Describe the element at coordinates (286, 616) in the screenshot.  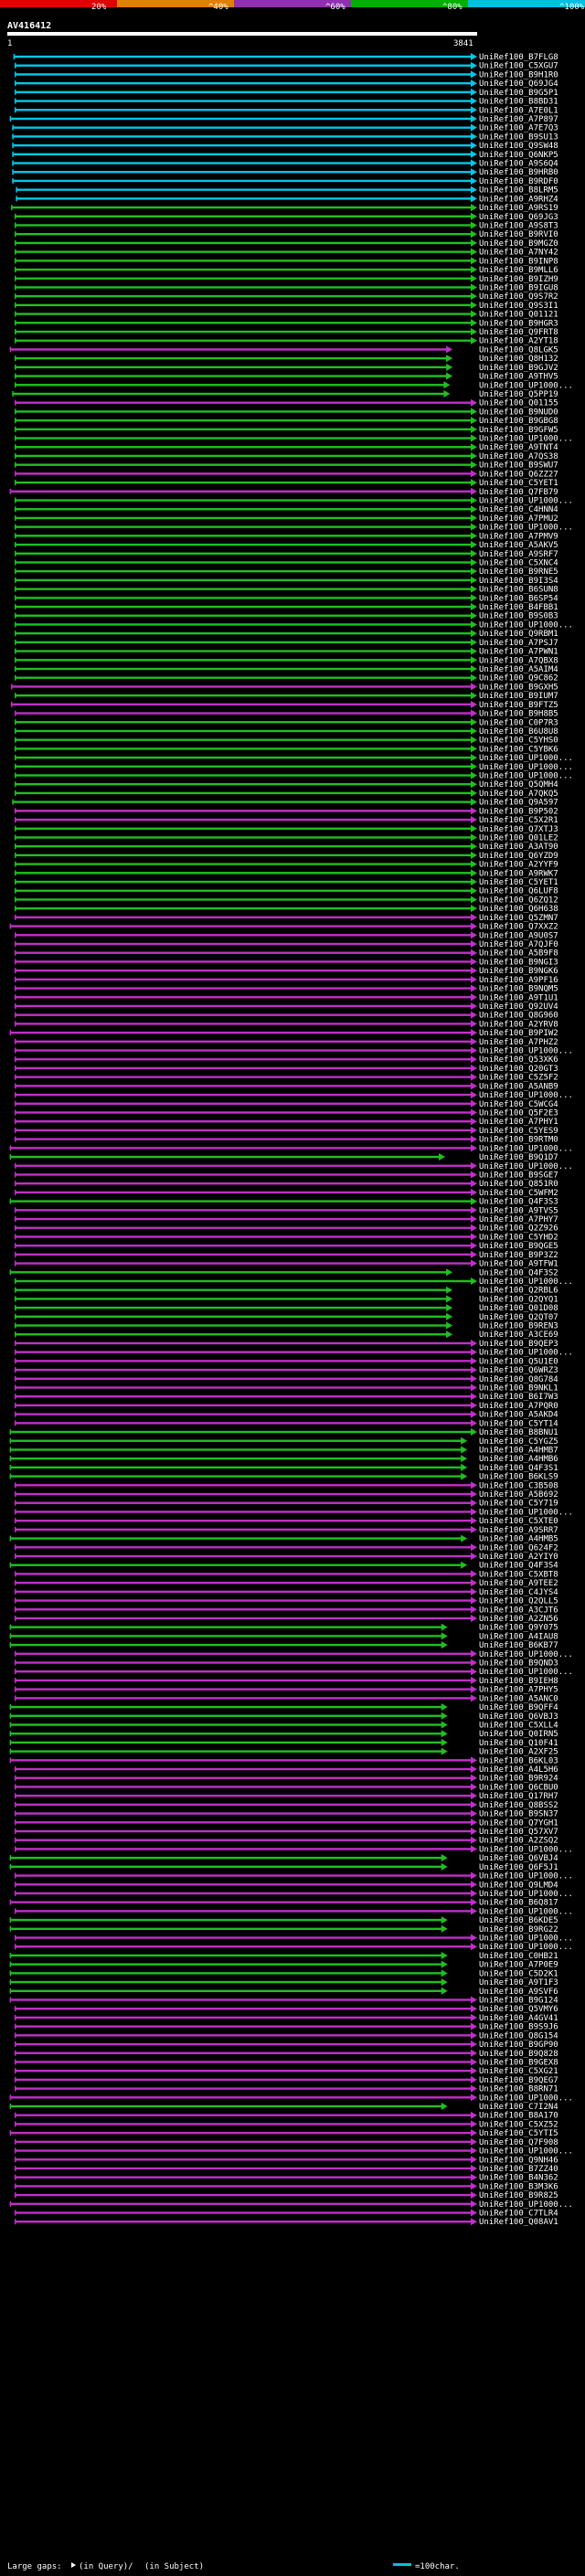
I see `hit-row: UniRef100_B9S0B3` at that location.